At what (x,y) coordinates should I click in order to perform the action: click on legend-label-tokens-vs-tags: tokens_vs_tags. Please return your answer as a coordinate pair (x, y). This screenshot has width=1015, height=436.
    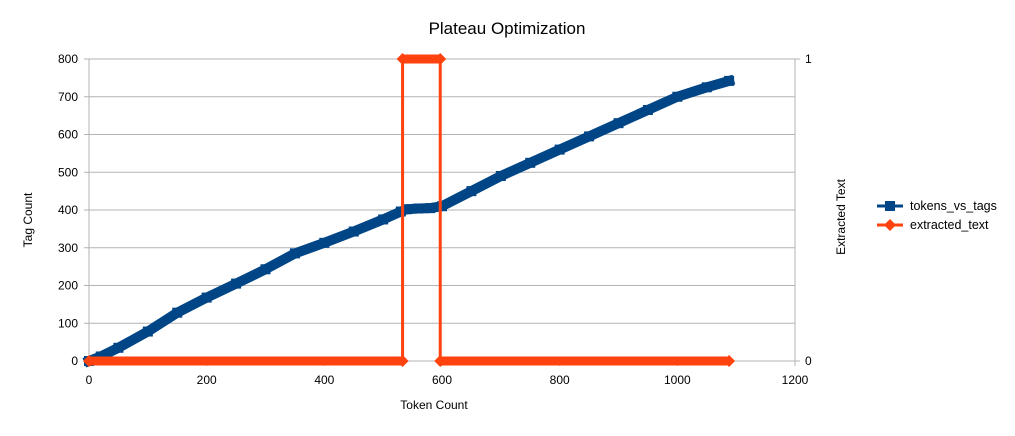
    Looking at the image, I should click on (953, 206).